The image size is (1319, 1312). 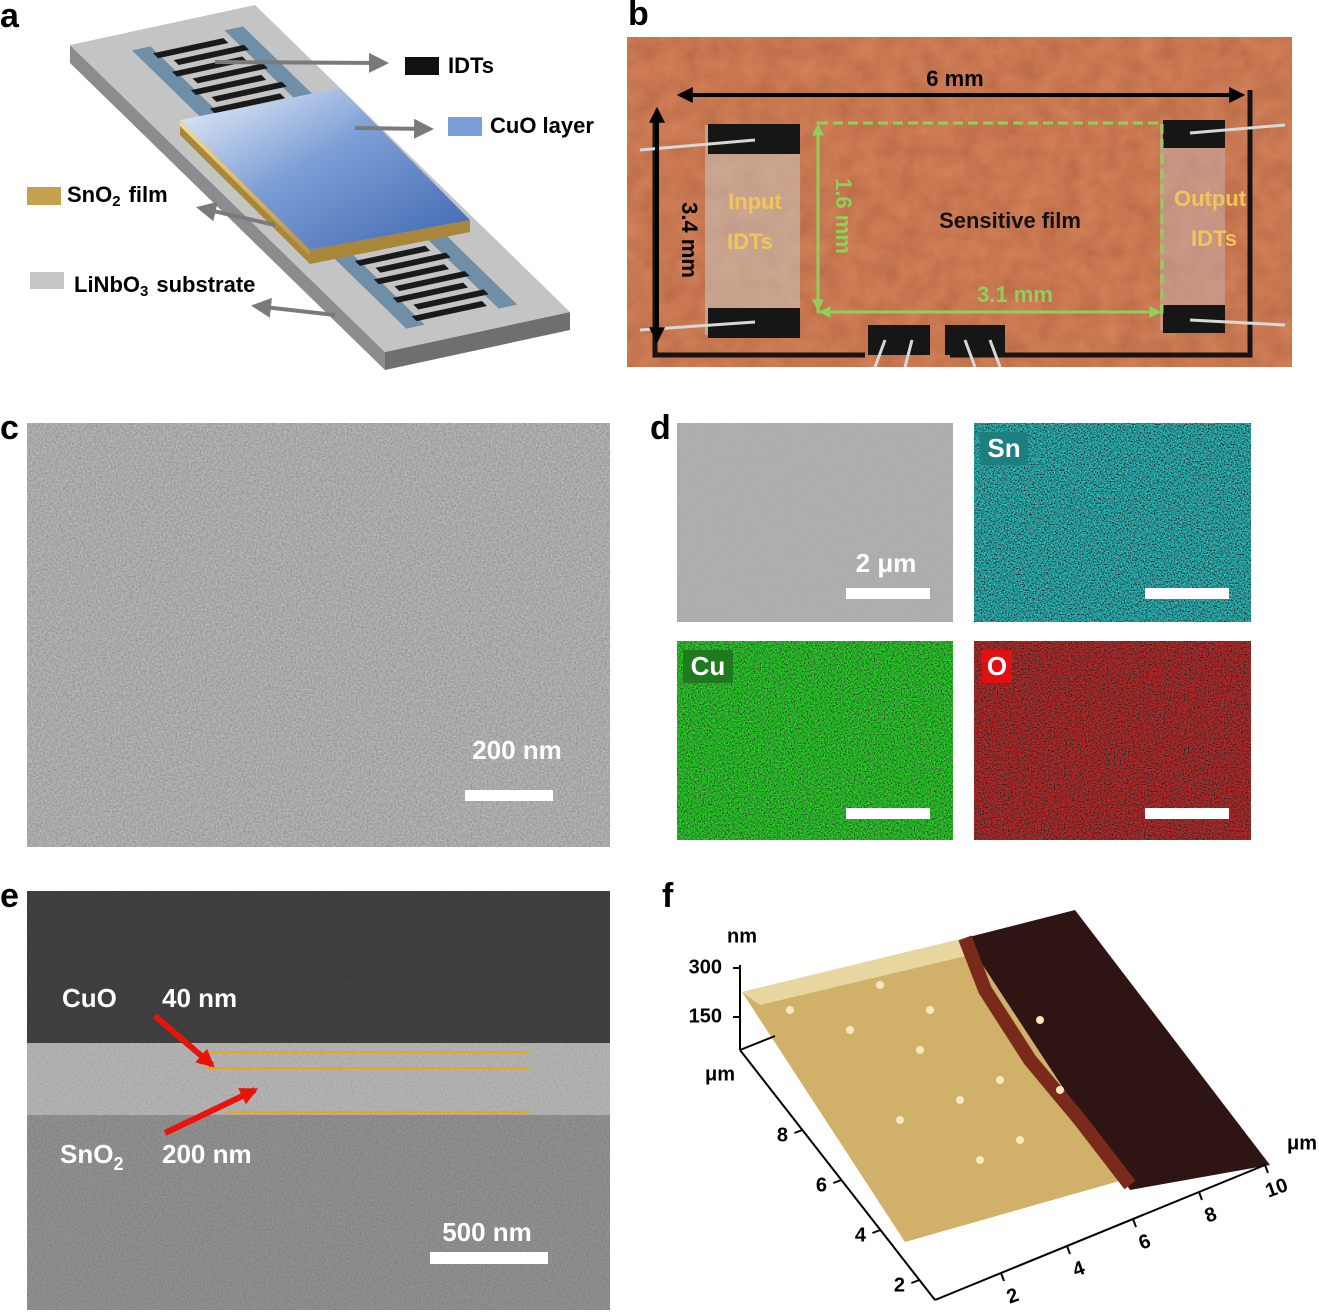 I want to click on label: Input, so click(x=755, y=201).